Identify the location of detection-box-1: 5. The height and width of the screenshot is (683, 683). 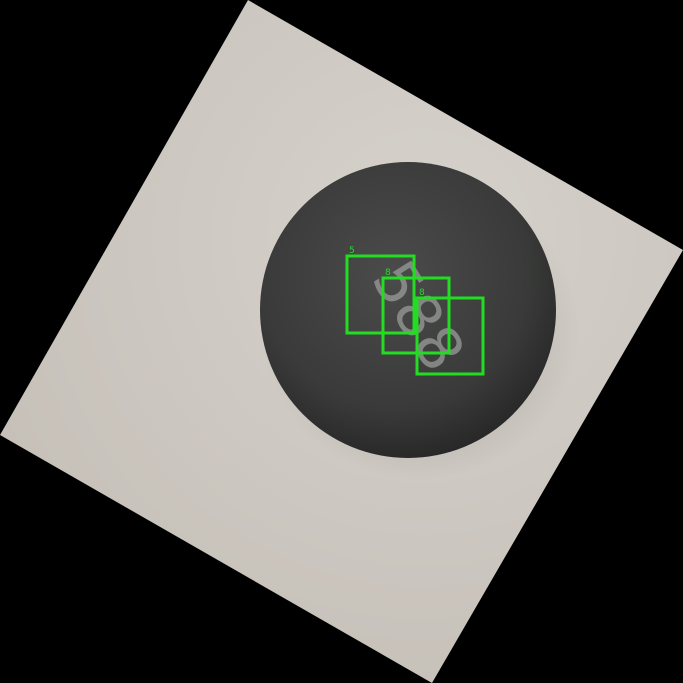
(380, 290).